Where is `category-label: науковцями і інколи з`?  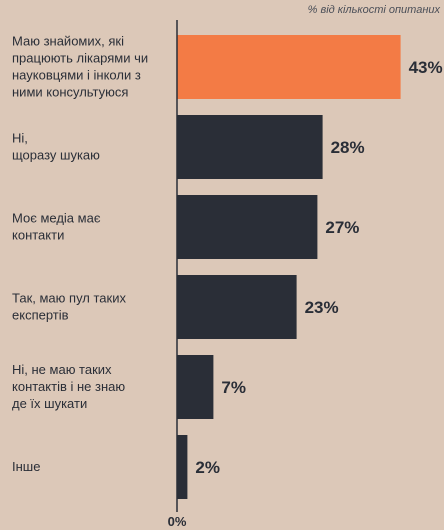
category-label: науковцями і інколи з is located at coordinates (76, 75).